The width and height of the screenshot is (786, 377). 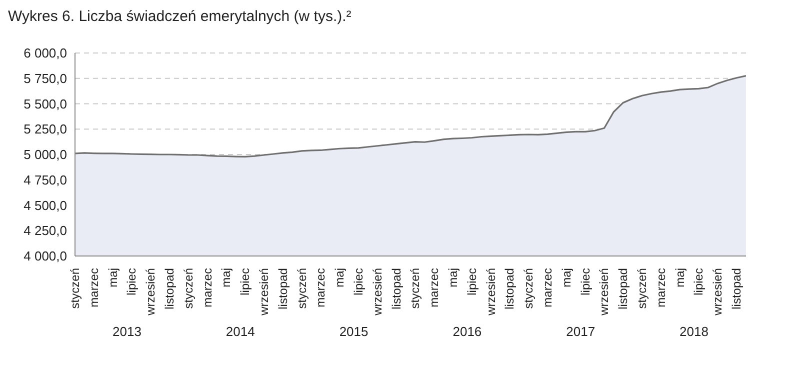 I want to click on chart-title: Wykres 6. Liczba świadczeń emerytalnych (w tys.).², so click(x=180, y=16).